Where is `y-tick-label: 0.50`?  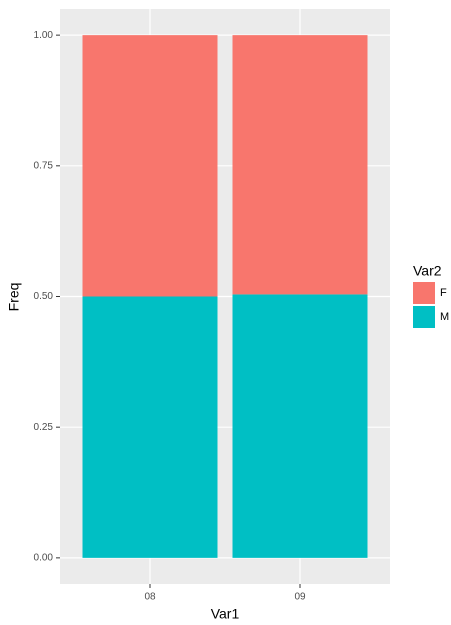
y-tick-label: 0.50 is located at coordinates (44, 296).